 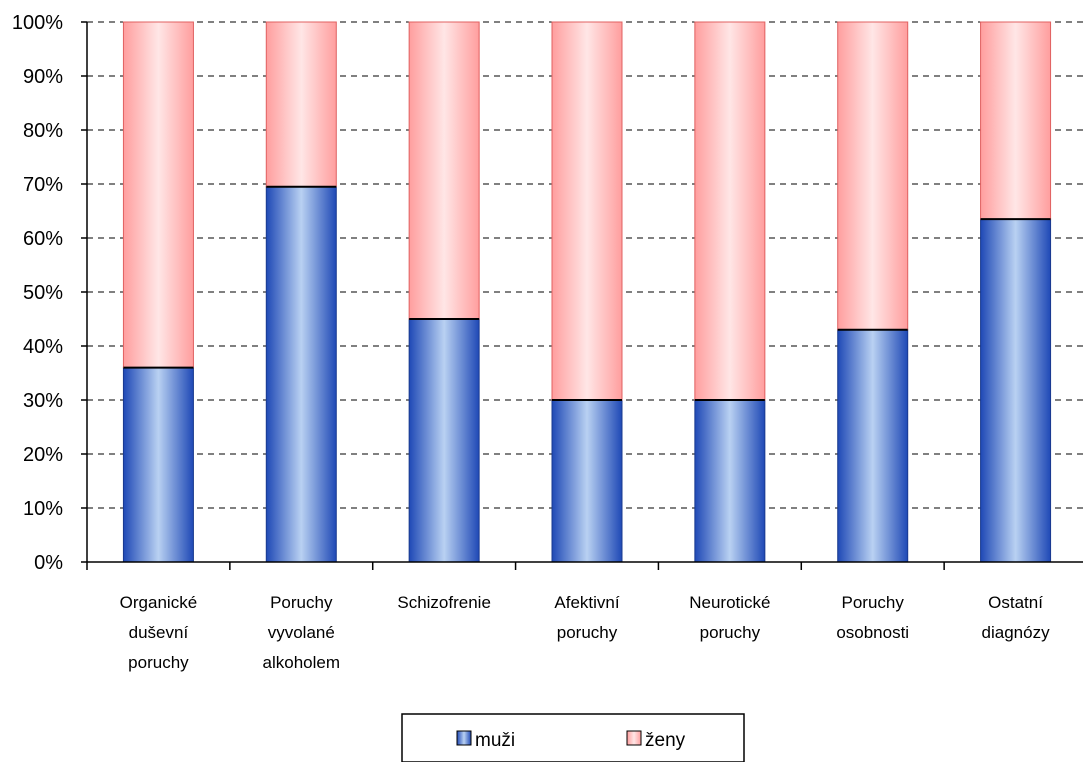 What do you see at coordinates (43, 131) in the screenshot?
I see `y-tick-label: 80%` at bounding box center [43, 131].